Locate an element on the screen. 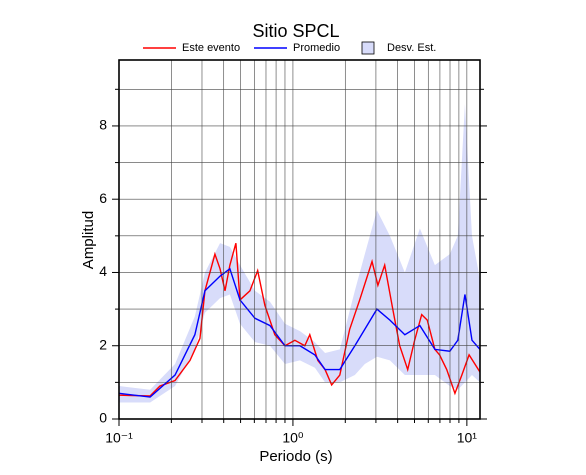  y-tick-label: 8 is located at coordinates (103, 125).